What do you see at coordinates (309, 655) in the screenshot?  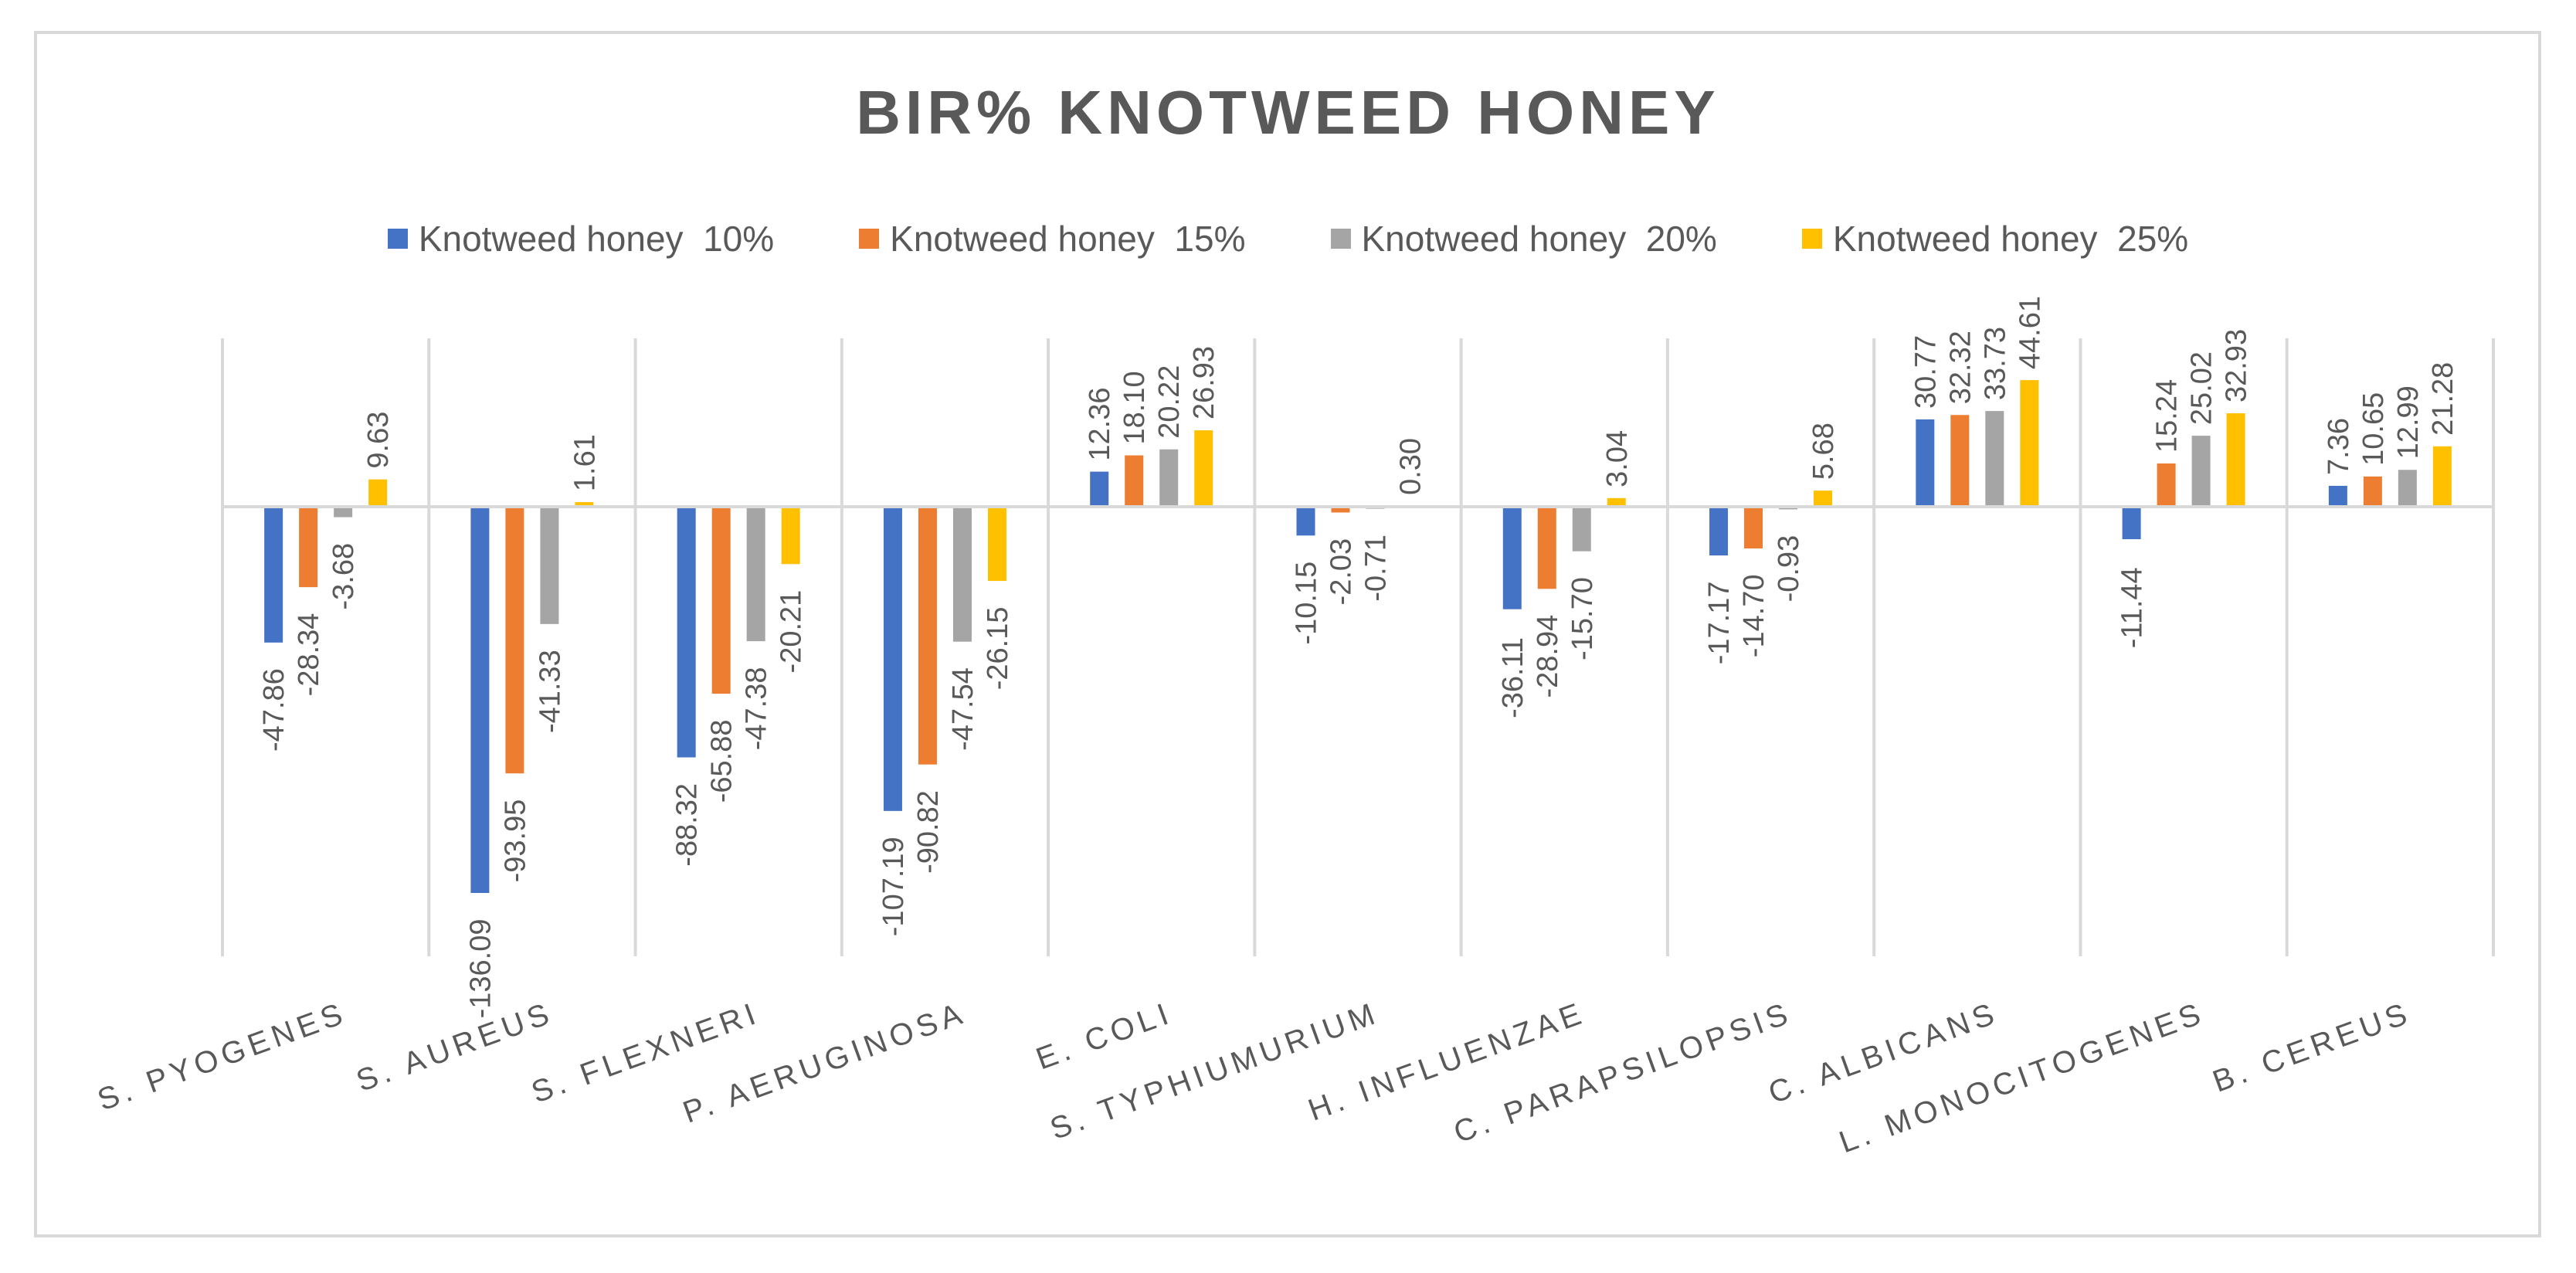 I see `data-label: -28.34` at bounding box center [309, 655].